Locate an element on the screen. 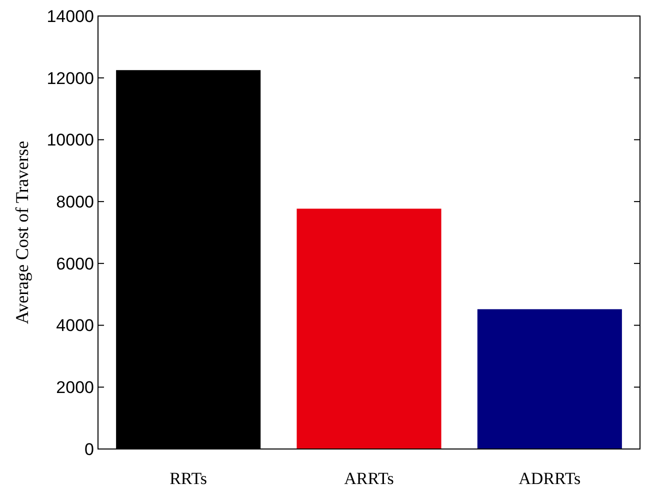 The width and height of the screenshot is (652, 495). x-tick-label: ADRRTs is located at coordinates (549, 478).